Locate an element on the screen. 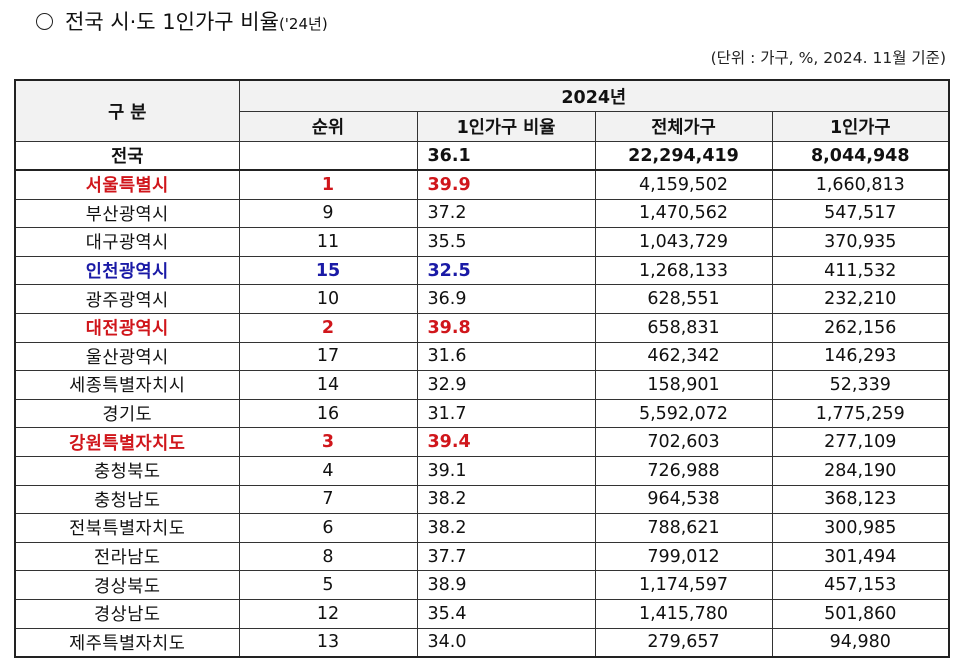 This screenshot has height=658, width=960. cell-rank: 7 is located at coordinates (328, 499).